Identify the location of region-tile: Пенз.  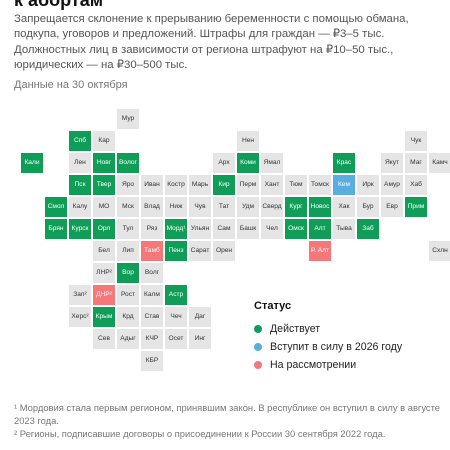
(176, 251).